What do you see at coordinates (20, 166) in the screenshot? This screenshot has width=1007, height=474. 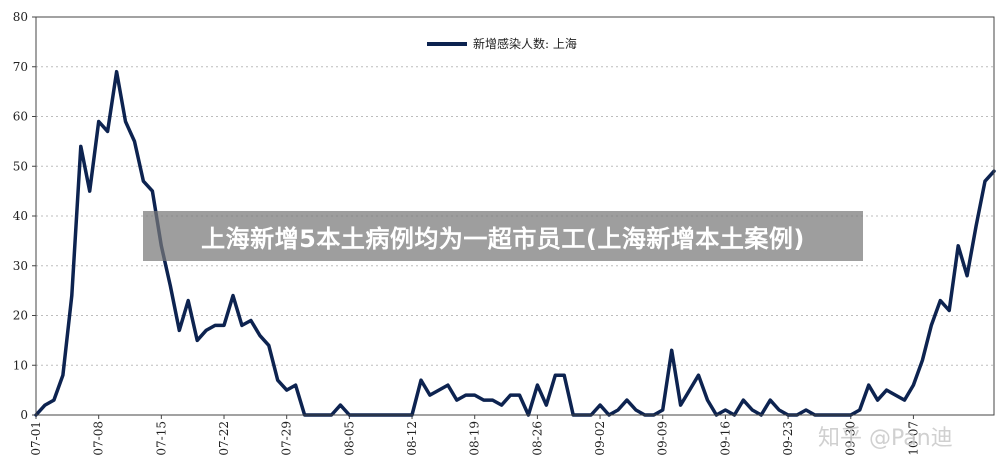 I see `y-tick-label: 50` at bounding box center [20, 166].